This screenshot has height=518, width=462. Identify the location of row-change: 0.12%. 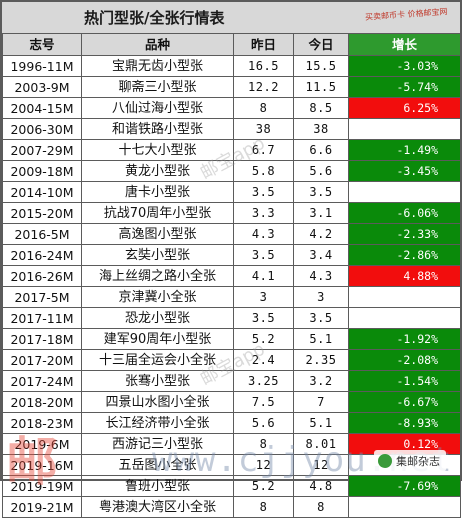
(404, 444).